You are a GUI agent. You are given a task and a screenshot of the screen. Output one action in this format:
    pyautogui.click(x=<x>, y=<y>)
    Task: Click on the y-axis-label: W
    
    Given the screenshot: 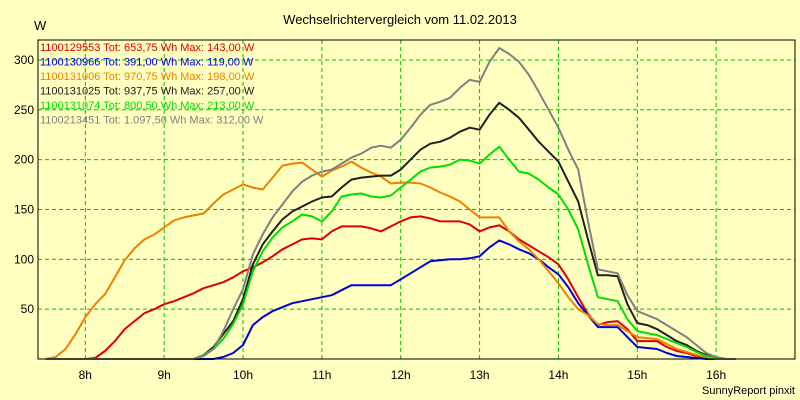 What is the action you would take?
    pyautogui.click(x=40, y=25)
    